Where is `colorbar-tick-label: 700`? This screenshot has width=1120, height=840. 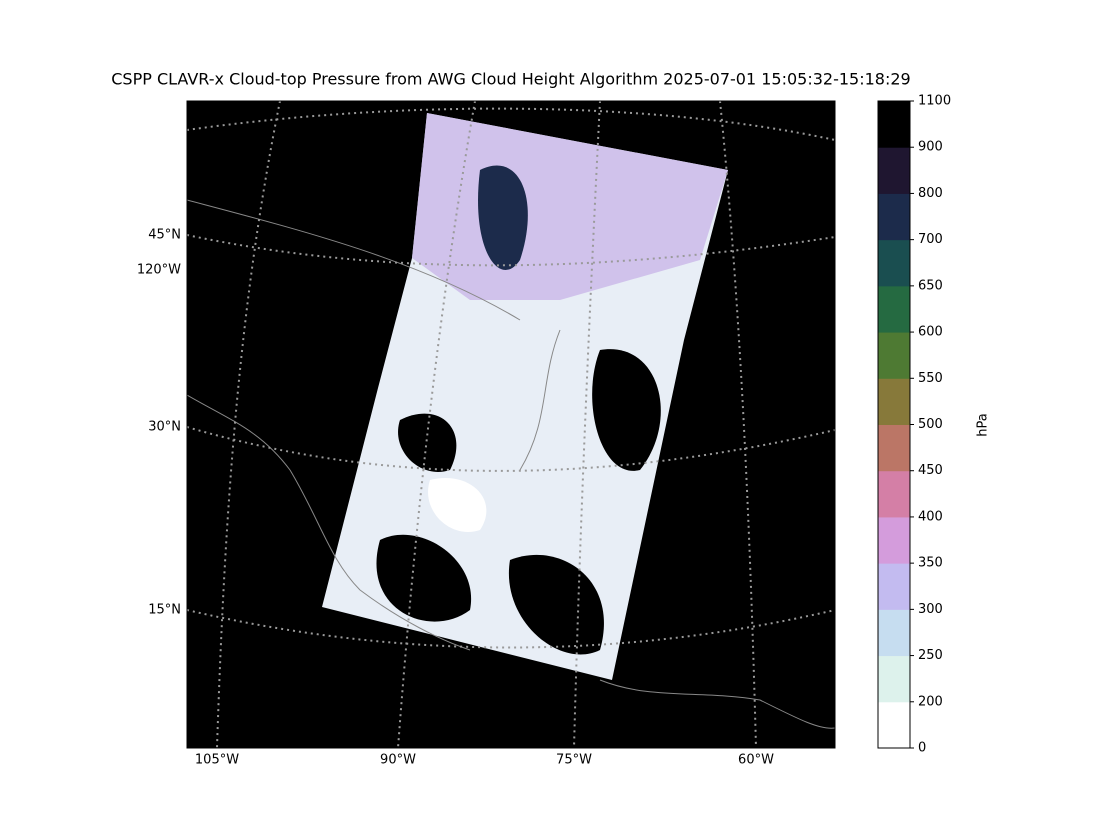
colorbar-tick-label: 700 is located at coordinates (930, 239).